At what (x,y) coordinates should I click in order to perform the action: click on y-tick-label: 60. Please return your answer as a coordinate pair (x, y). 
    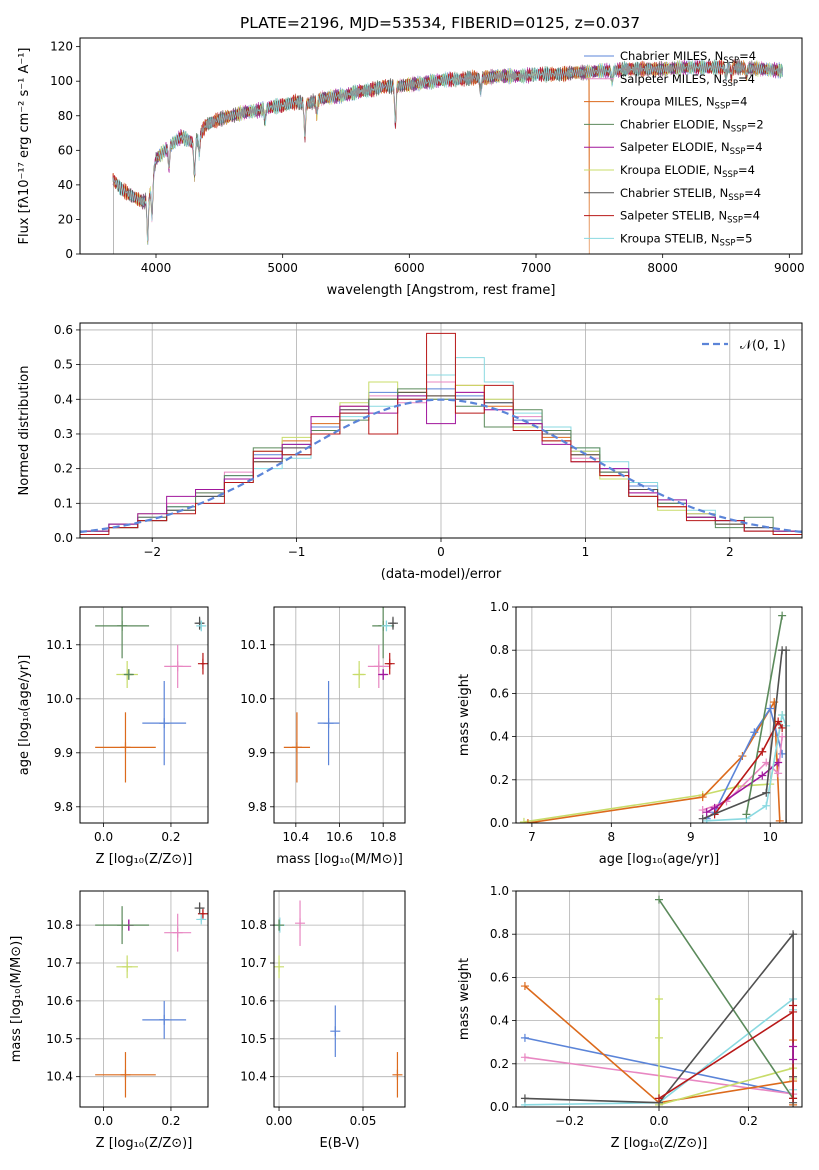
    Looking at the image, I should click on (65, 150).